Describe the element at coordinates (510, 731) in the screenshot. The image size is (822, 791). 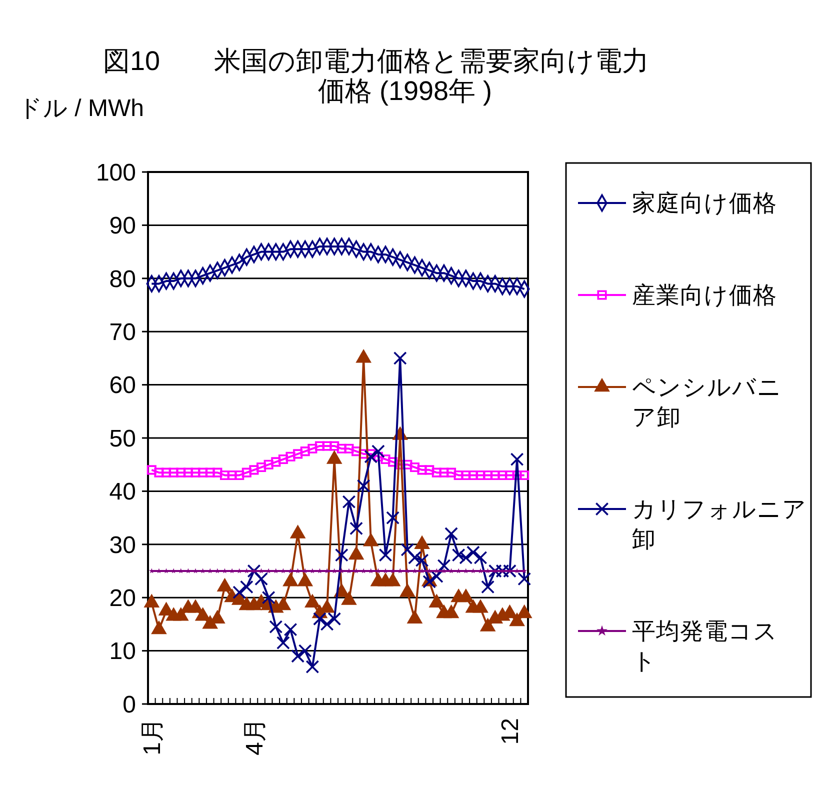
I see `x-tick-label: 12` at that location.